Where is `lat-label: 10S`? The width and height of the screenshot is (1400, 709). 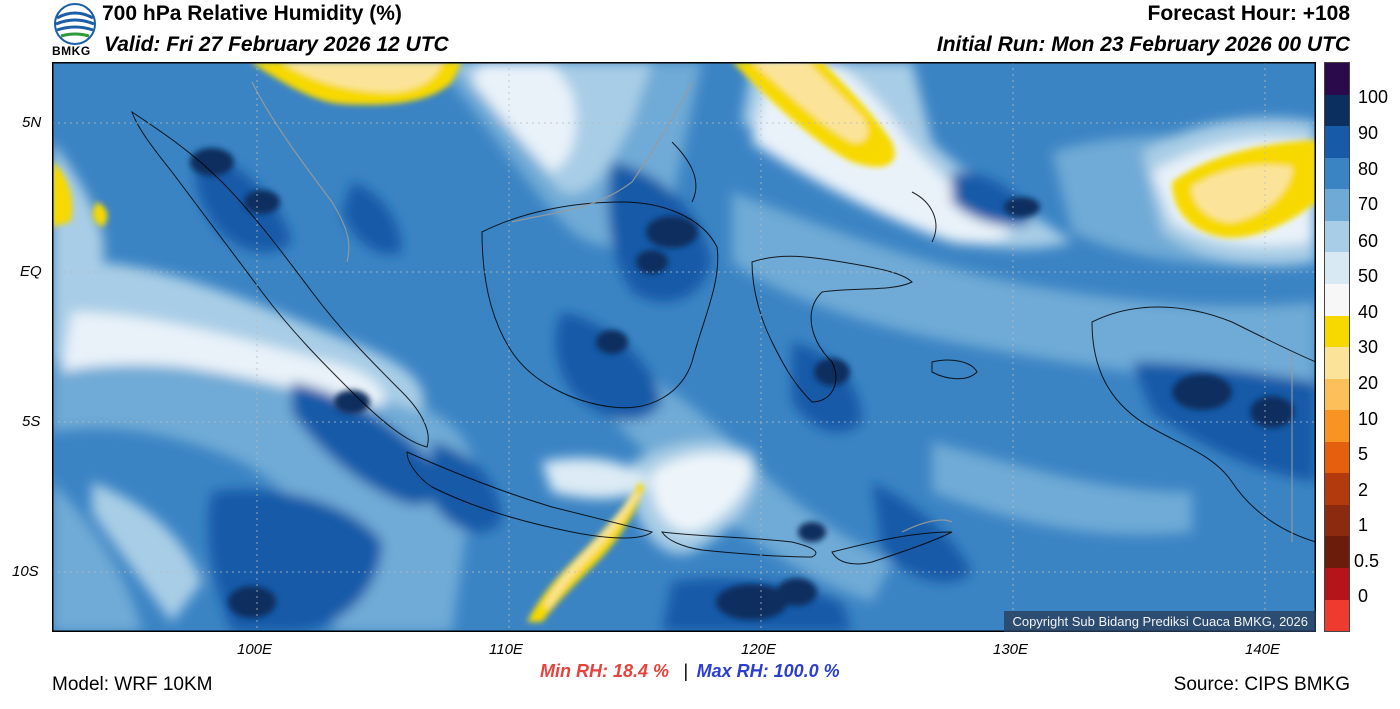 lat-label: 10S is located at coordinates (25, 571).